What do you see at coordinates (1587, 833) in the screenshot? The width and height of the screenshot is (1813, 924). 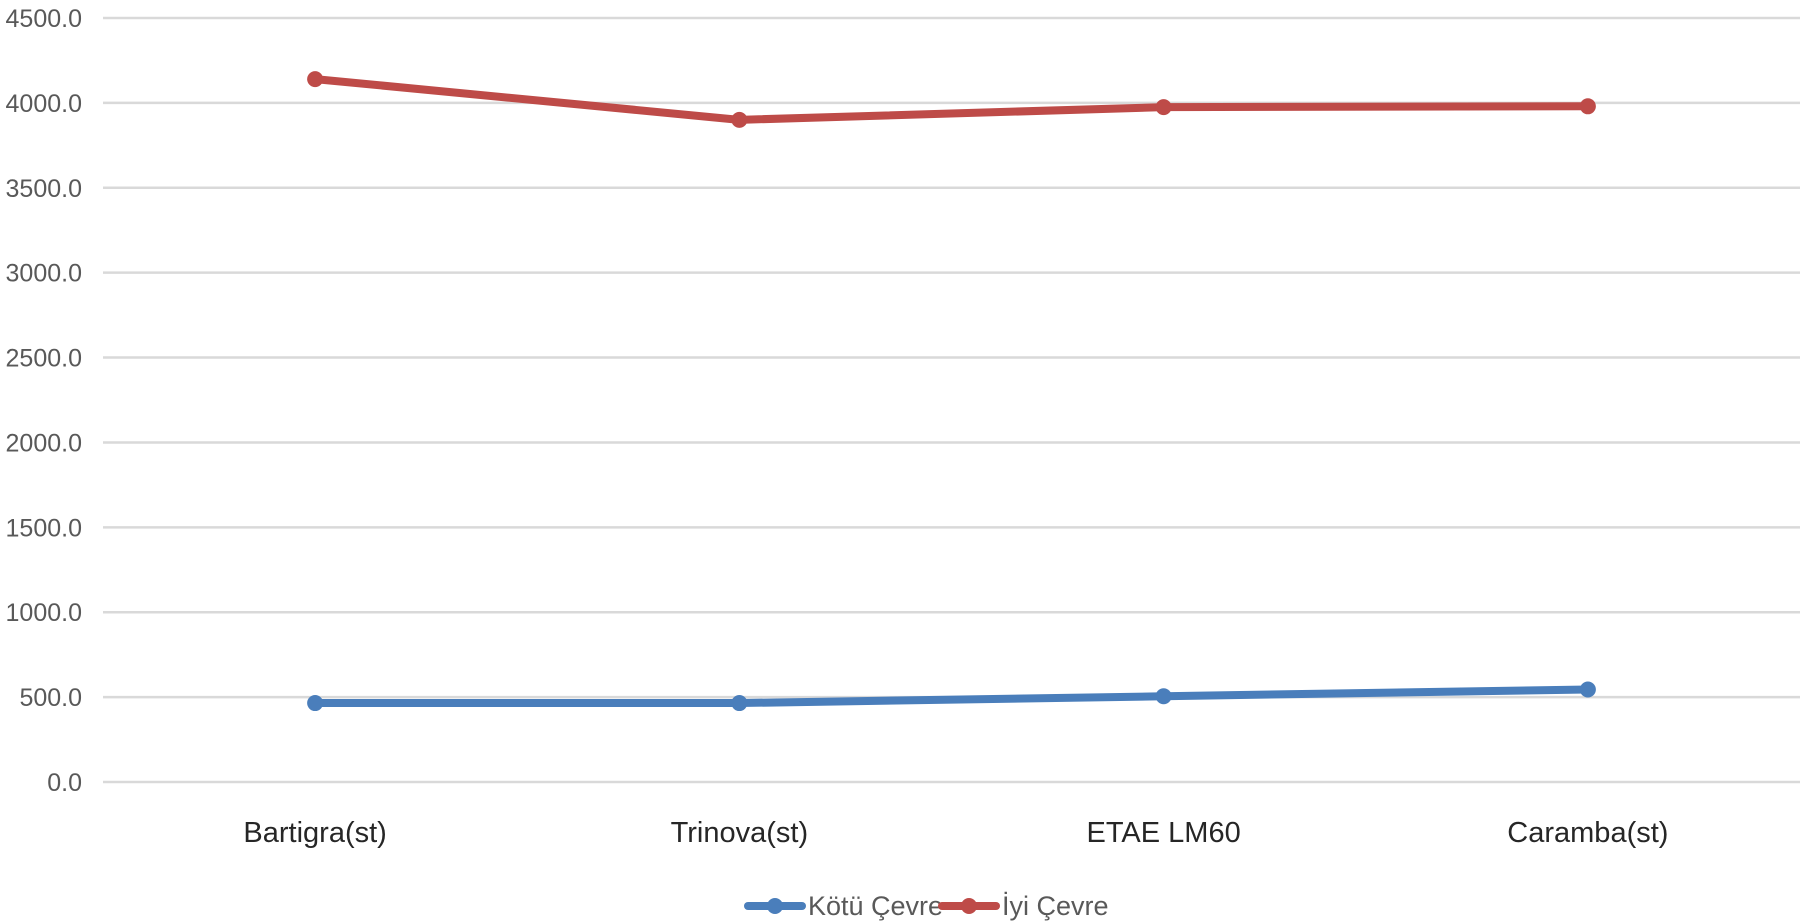 I see `x-tick-label: Caramba(st)` at bounding box center [1587, 833].